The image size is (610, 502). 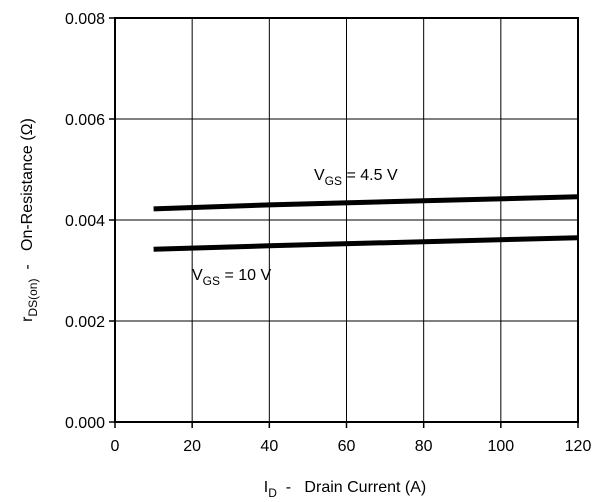 I want to click on y-tick-label: 0.004, so click(x=85, y=221).